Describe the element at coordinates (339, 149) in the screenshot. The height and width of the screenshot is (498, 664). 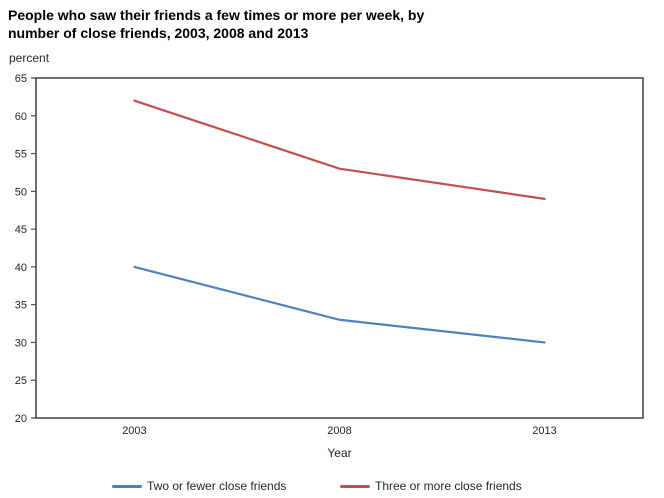
I see `series-line-three-or-more-close-friends` at that location.